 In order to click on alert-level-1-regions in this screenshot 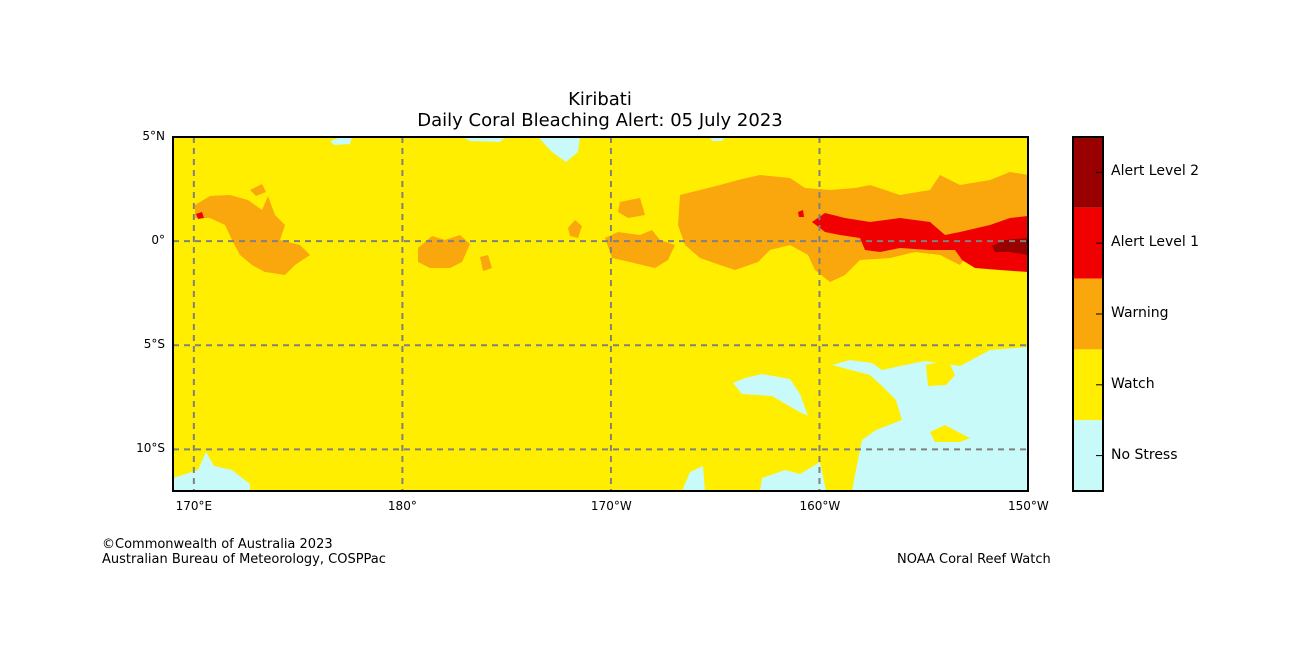, I will do `click(612, 241)`.